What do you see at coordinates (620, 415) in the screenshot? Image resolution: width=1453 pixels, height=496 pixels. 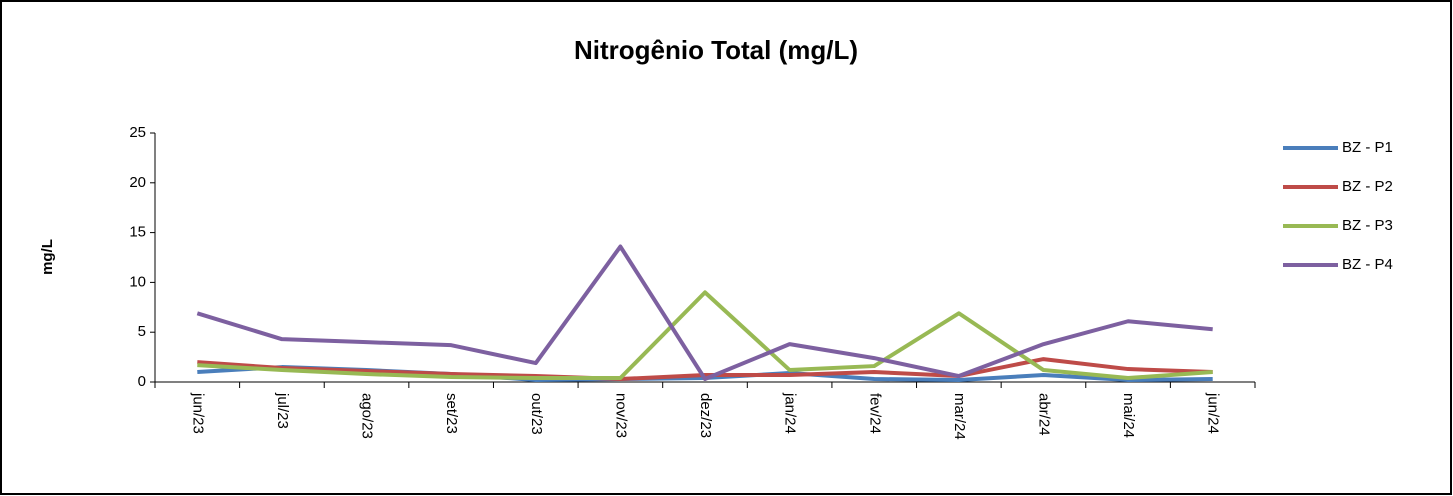 I see `x-tick-label: nov/23` at bounding box center [620, 415].